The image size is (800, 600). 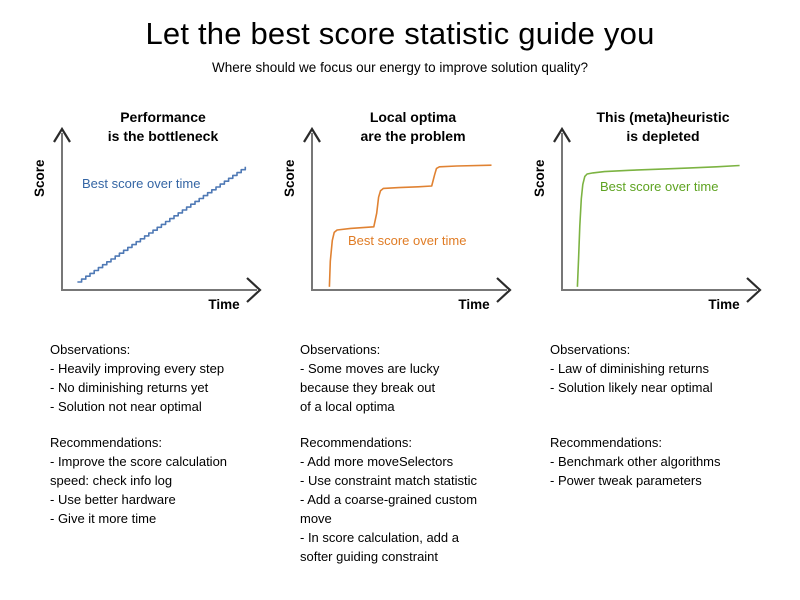 I want to click on text-line: of a local optima, so click(x=347, y=406).